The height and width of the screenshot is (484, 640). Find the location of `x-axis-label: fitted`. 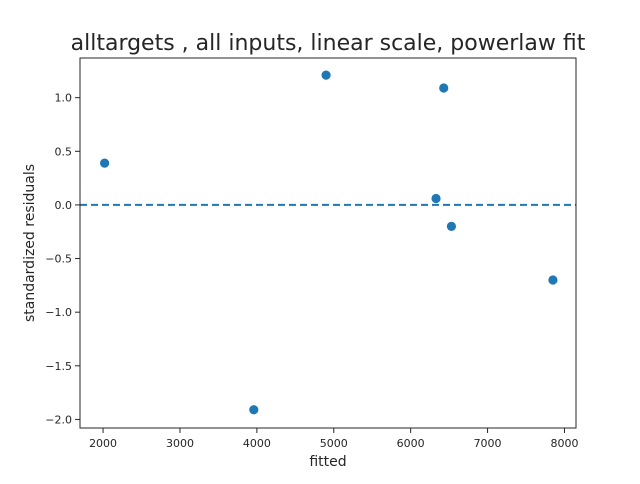

x-axis-label: fitted is located at coordinates (327, 462).